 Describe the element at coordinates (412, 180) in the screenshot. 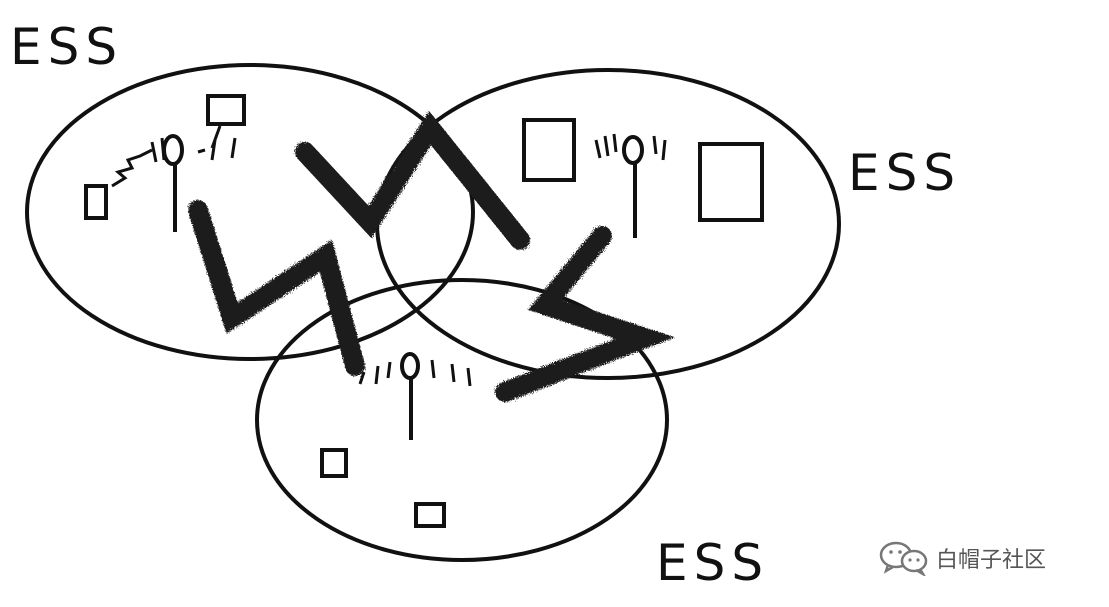

I see `interference-zigzag-top` at that location.